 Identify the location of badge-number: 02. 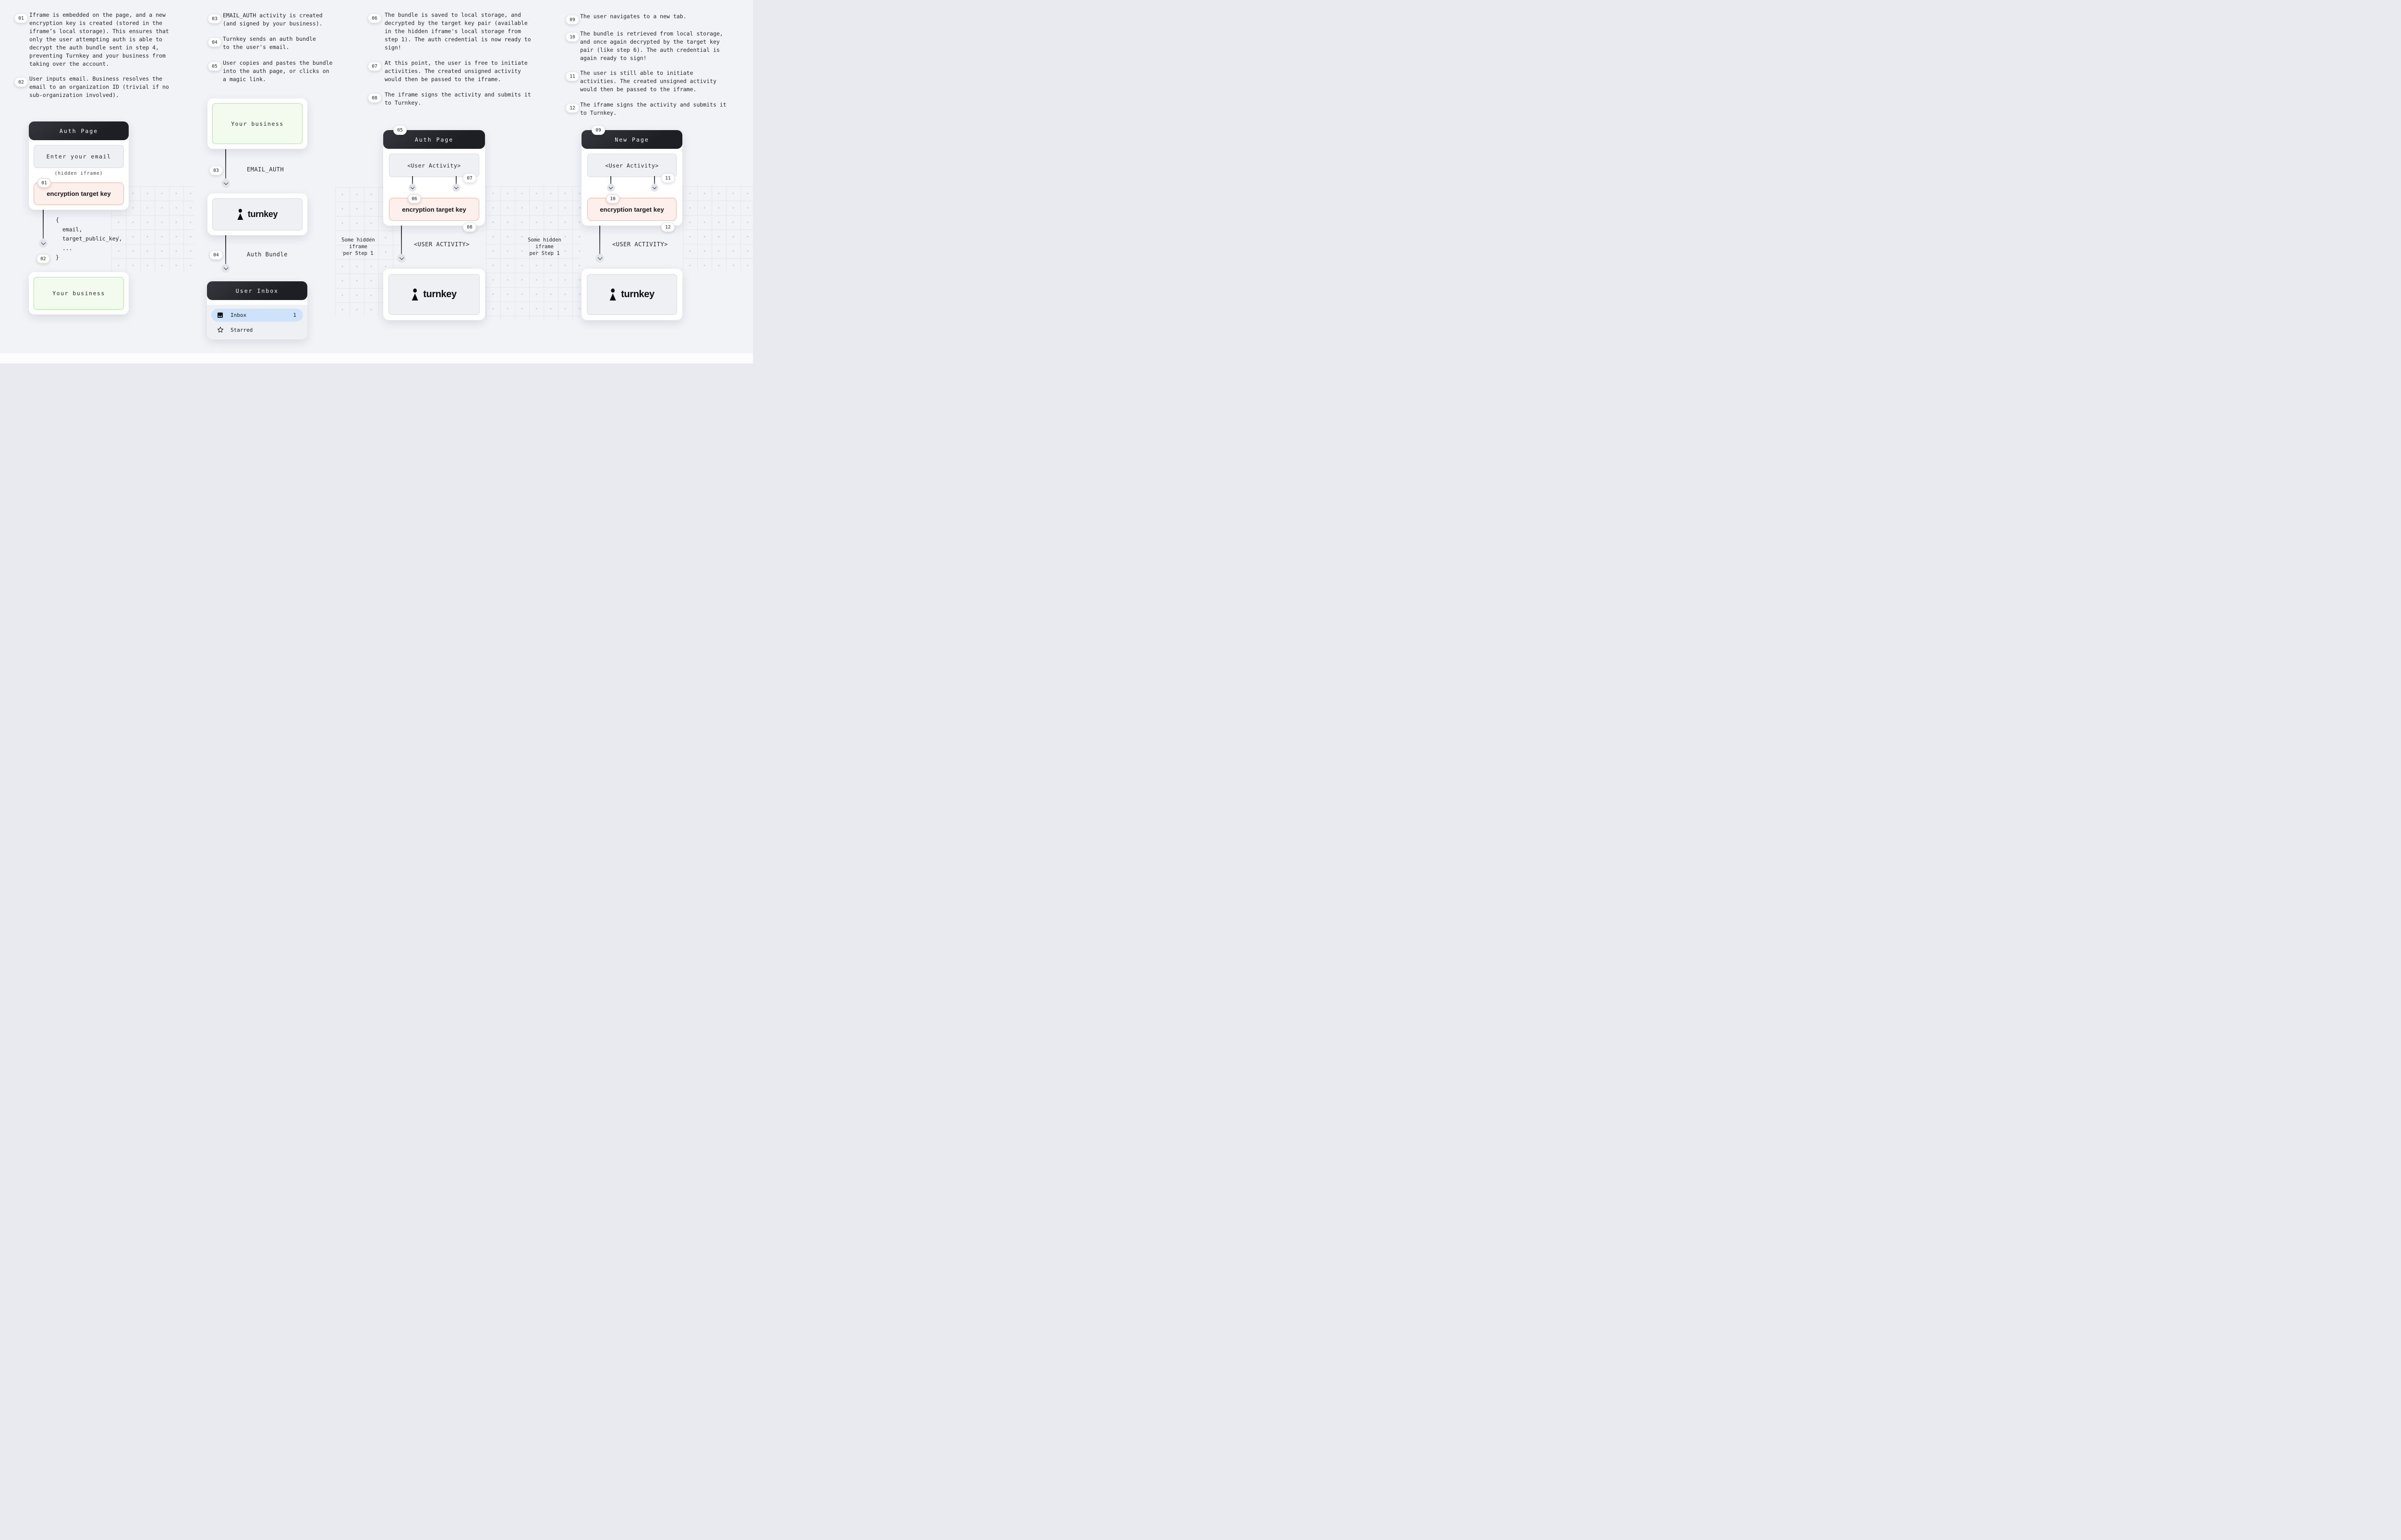
(43, 259).